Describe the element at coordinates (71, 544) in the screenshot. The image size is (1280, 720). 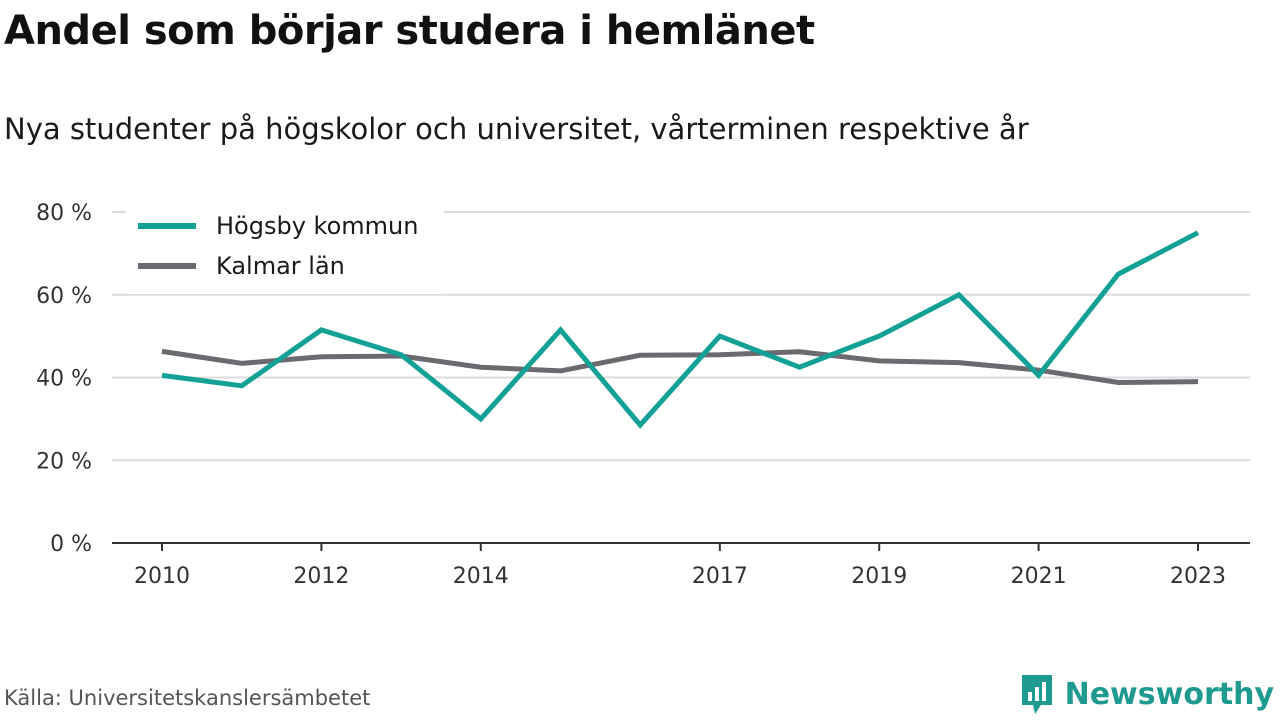
I see `y-tick-label: 0 %` at that location.